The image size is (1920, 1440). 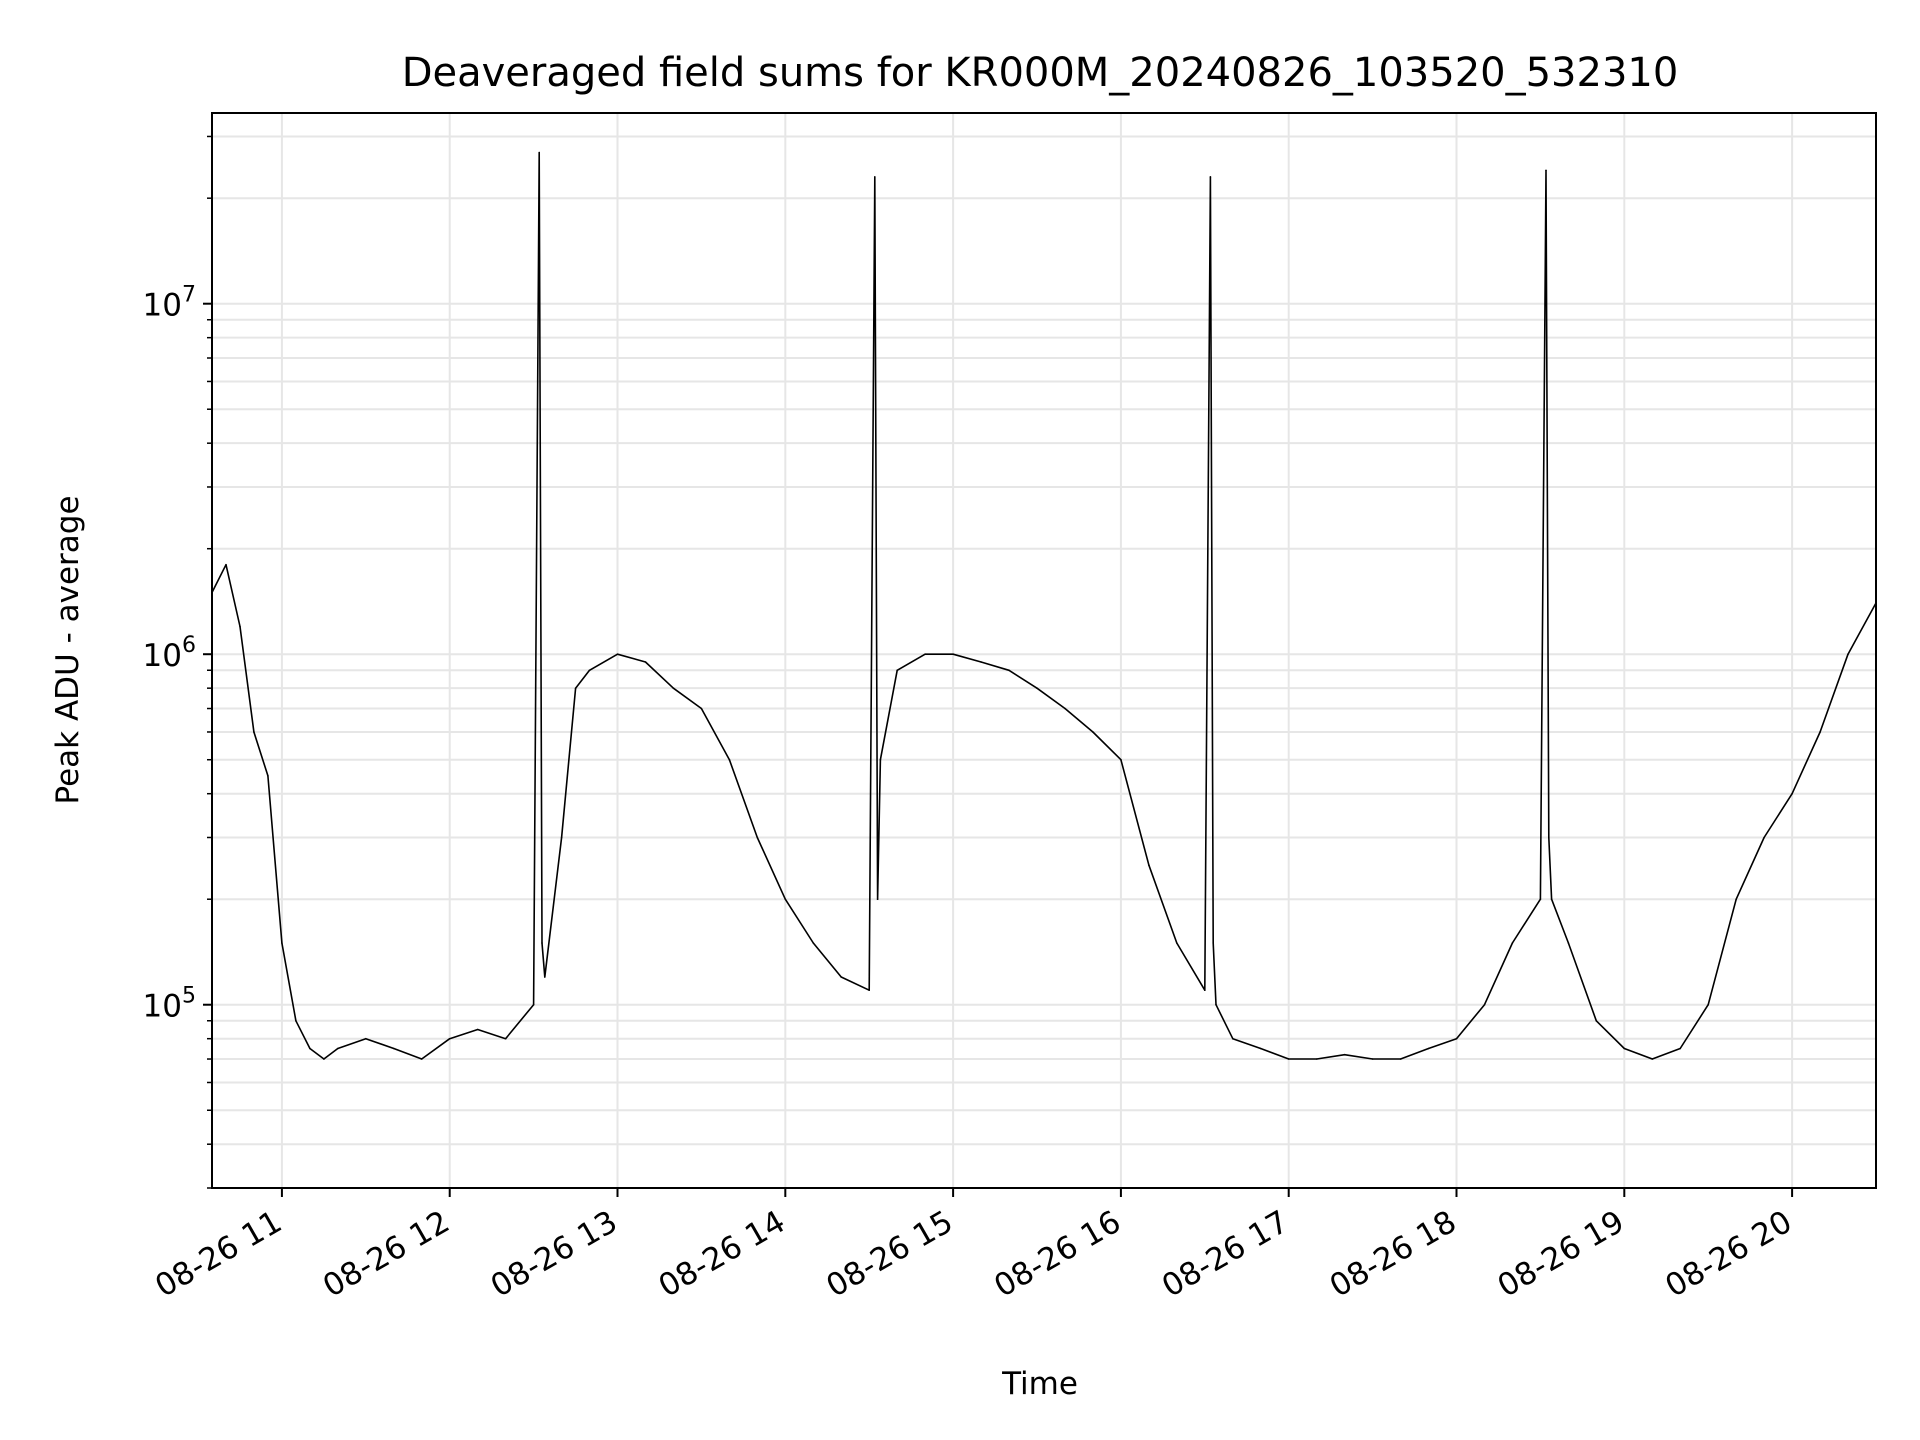 What do you see at coordinates (68, 649) in the screenshot?
I see `y-axis-label: Peak ADU - average` at bounding box center [68, 649].